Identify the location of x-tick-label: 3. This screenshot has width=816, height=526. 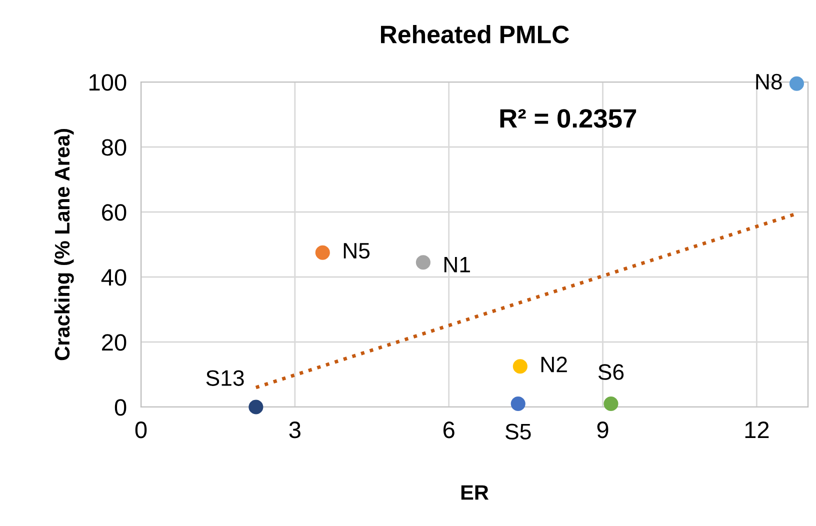
(294, 430).